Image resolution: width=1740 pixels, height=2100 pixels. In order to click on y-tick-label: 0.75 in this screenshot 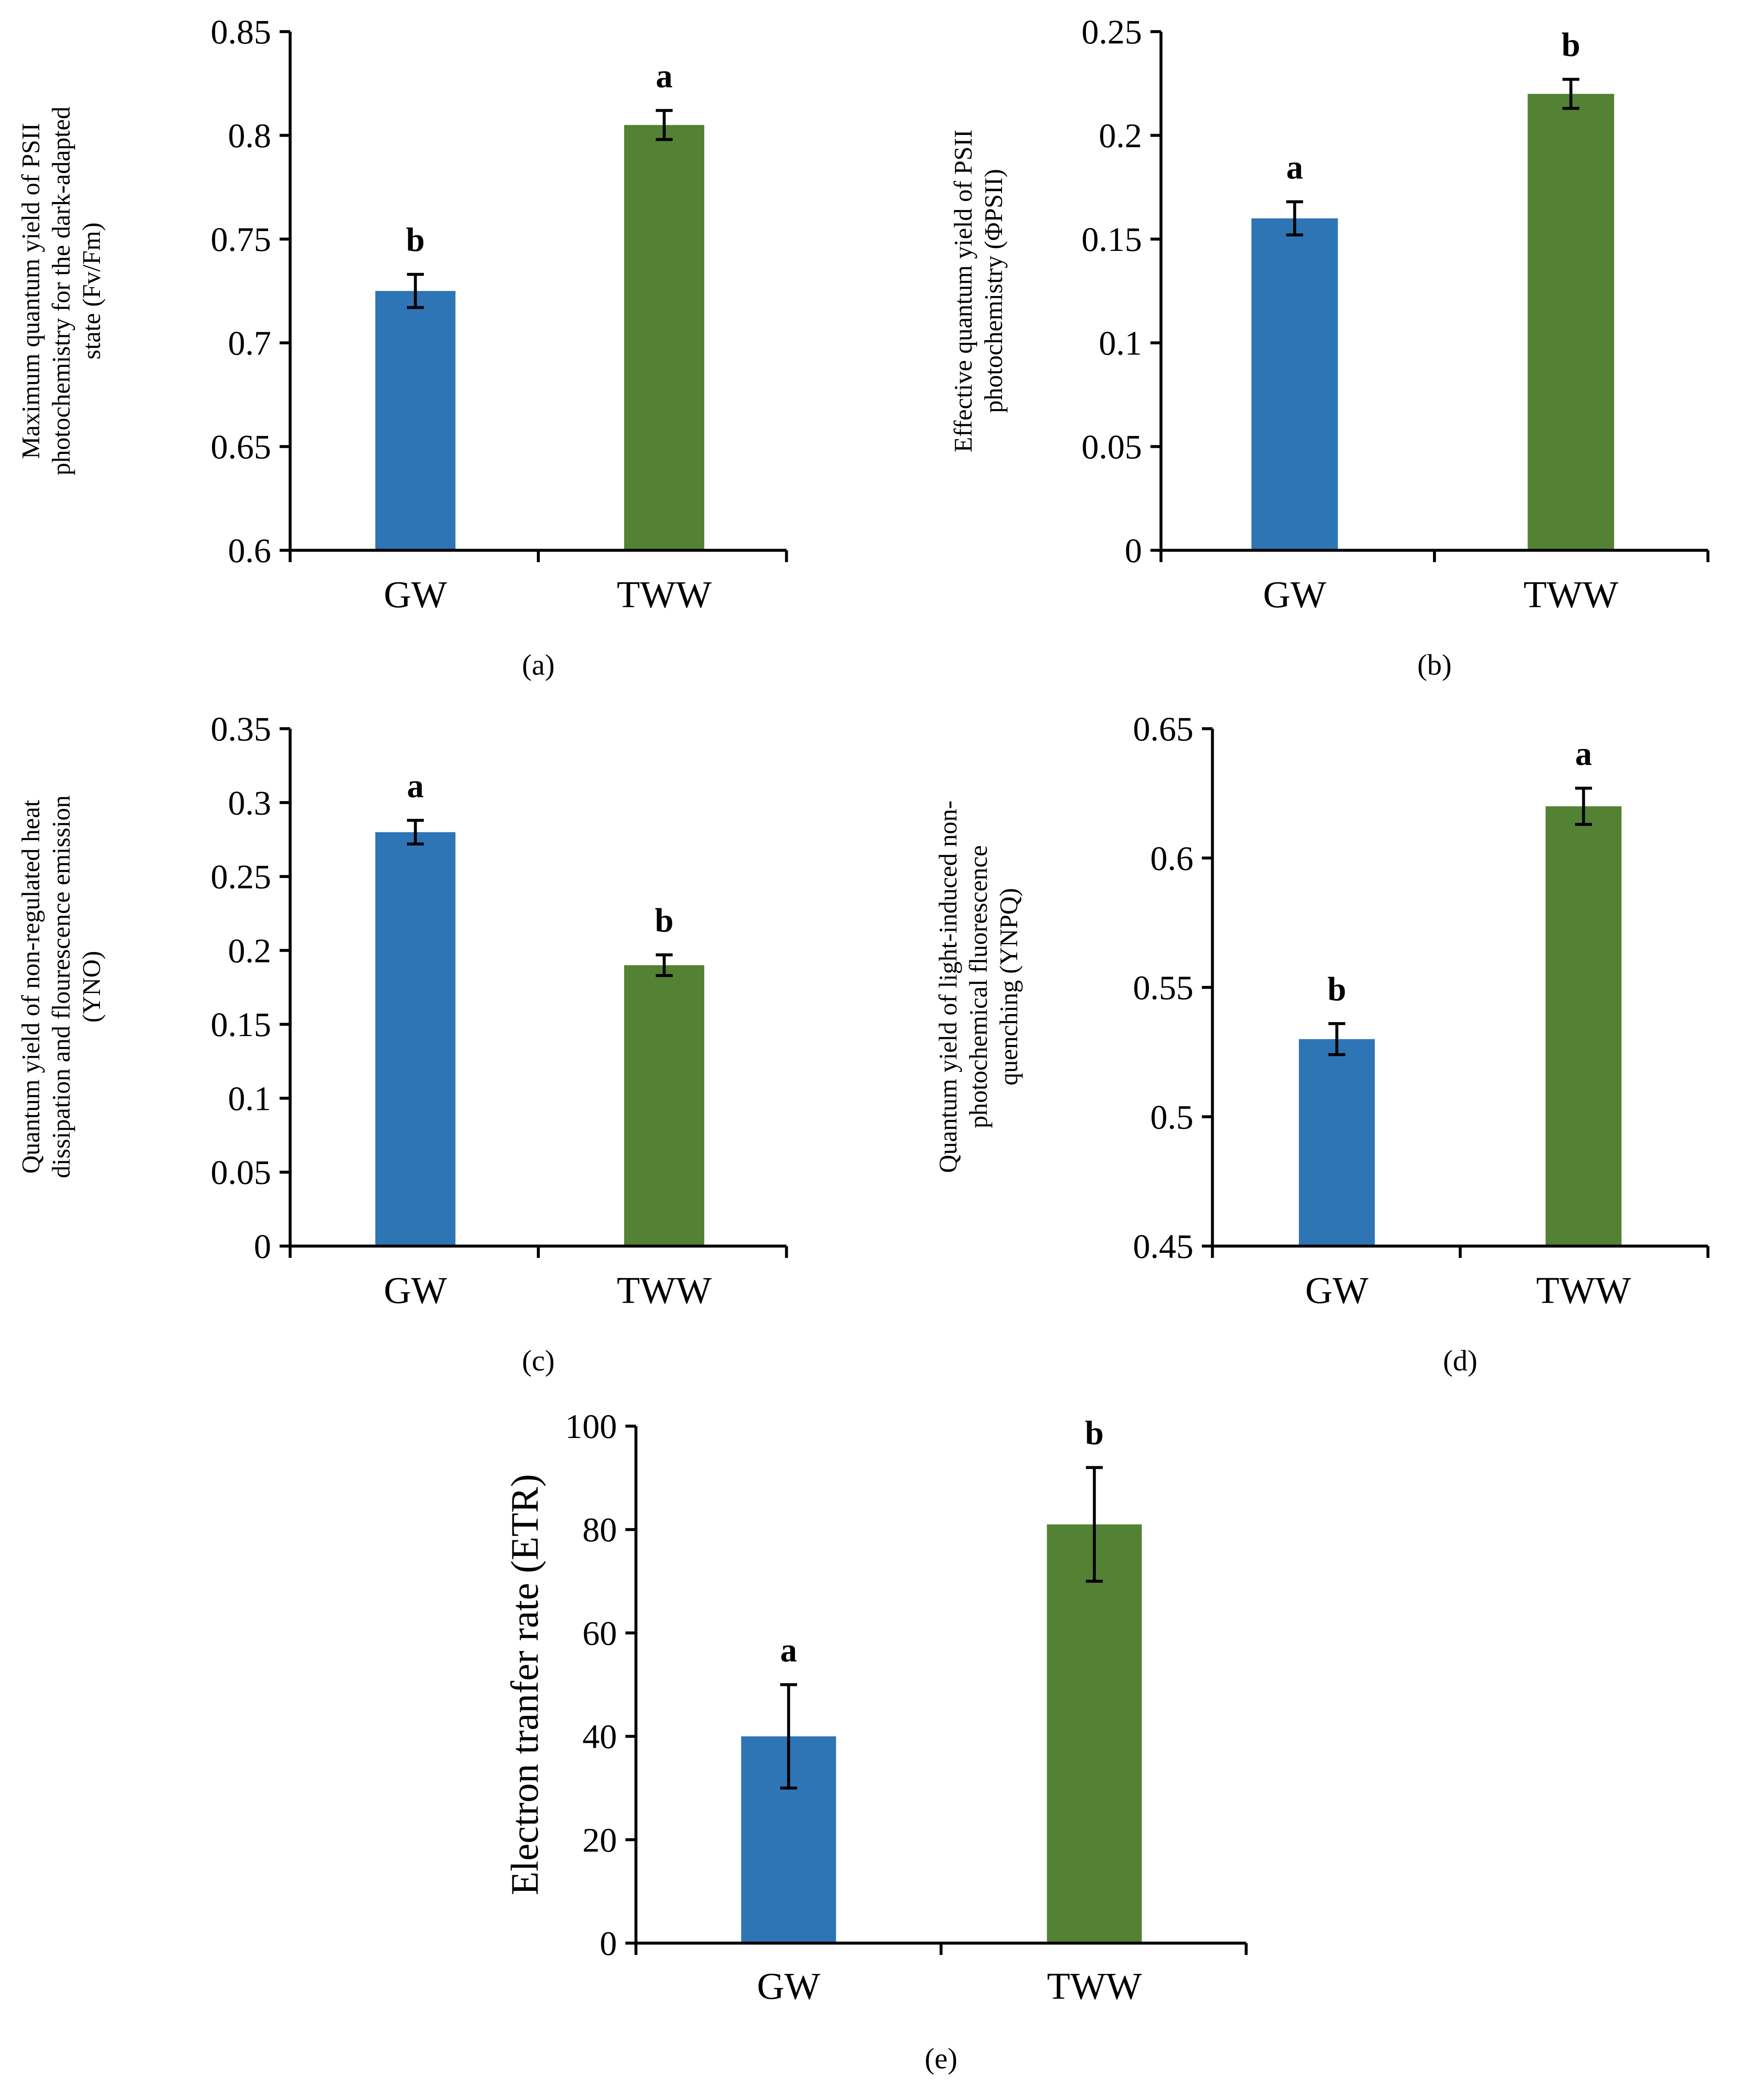, I will do `click(241, 239)`.